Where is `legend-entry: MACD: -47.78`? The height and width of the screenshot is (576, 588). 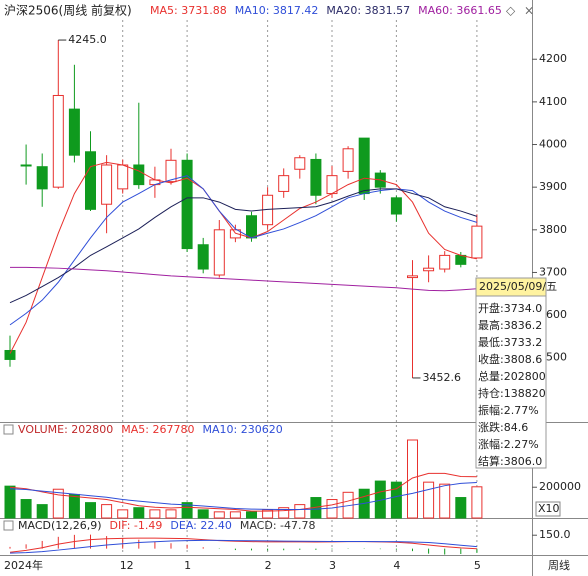
legend-entry: MACD: -47.78 is located at coordinates (278, 525).